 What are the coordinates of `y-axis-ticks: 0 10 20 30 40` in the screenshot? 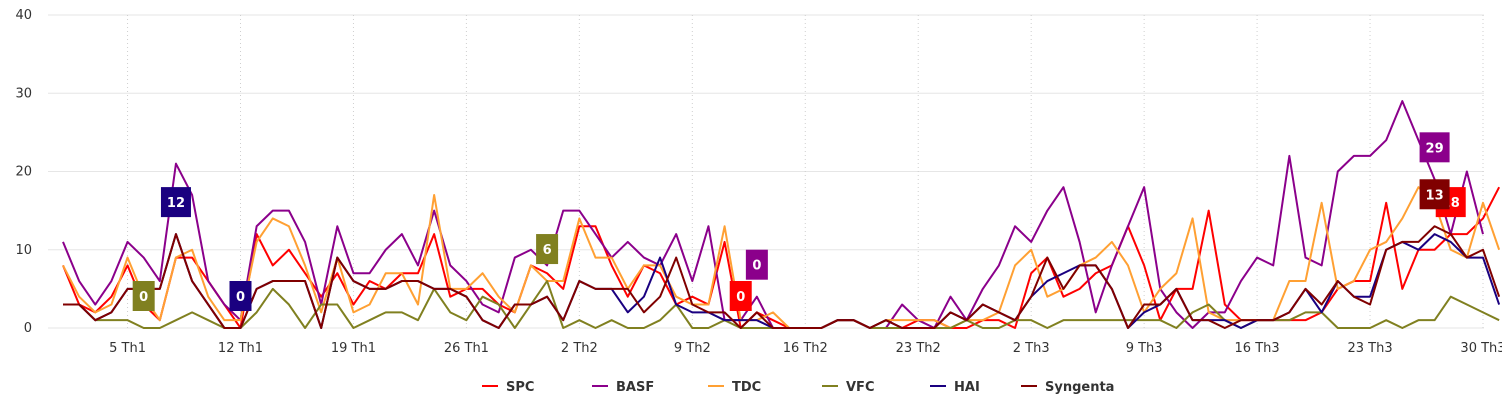 It's located at (23, 172).